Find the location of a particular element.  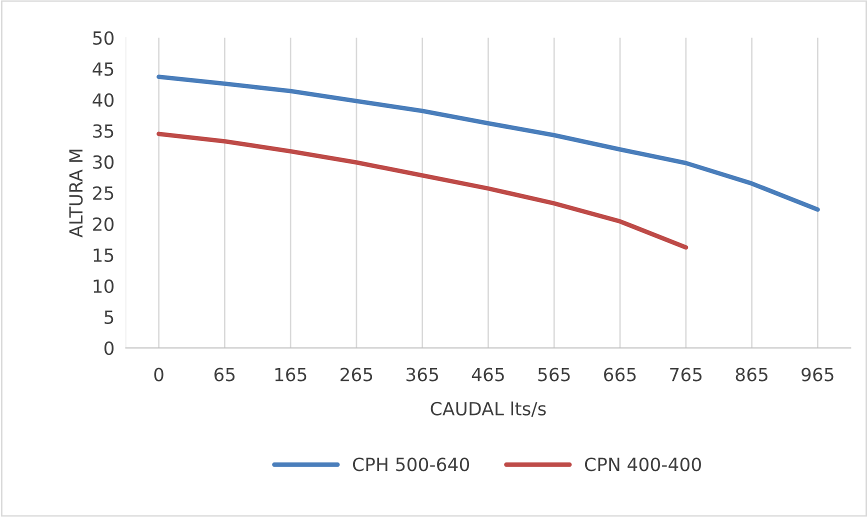

legend-label: CPH 500-640 is located at coordinates (411, 465).